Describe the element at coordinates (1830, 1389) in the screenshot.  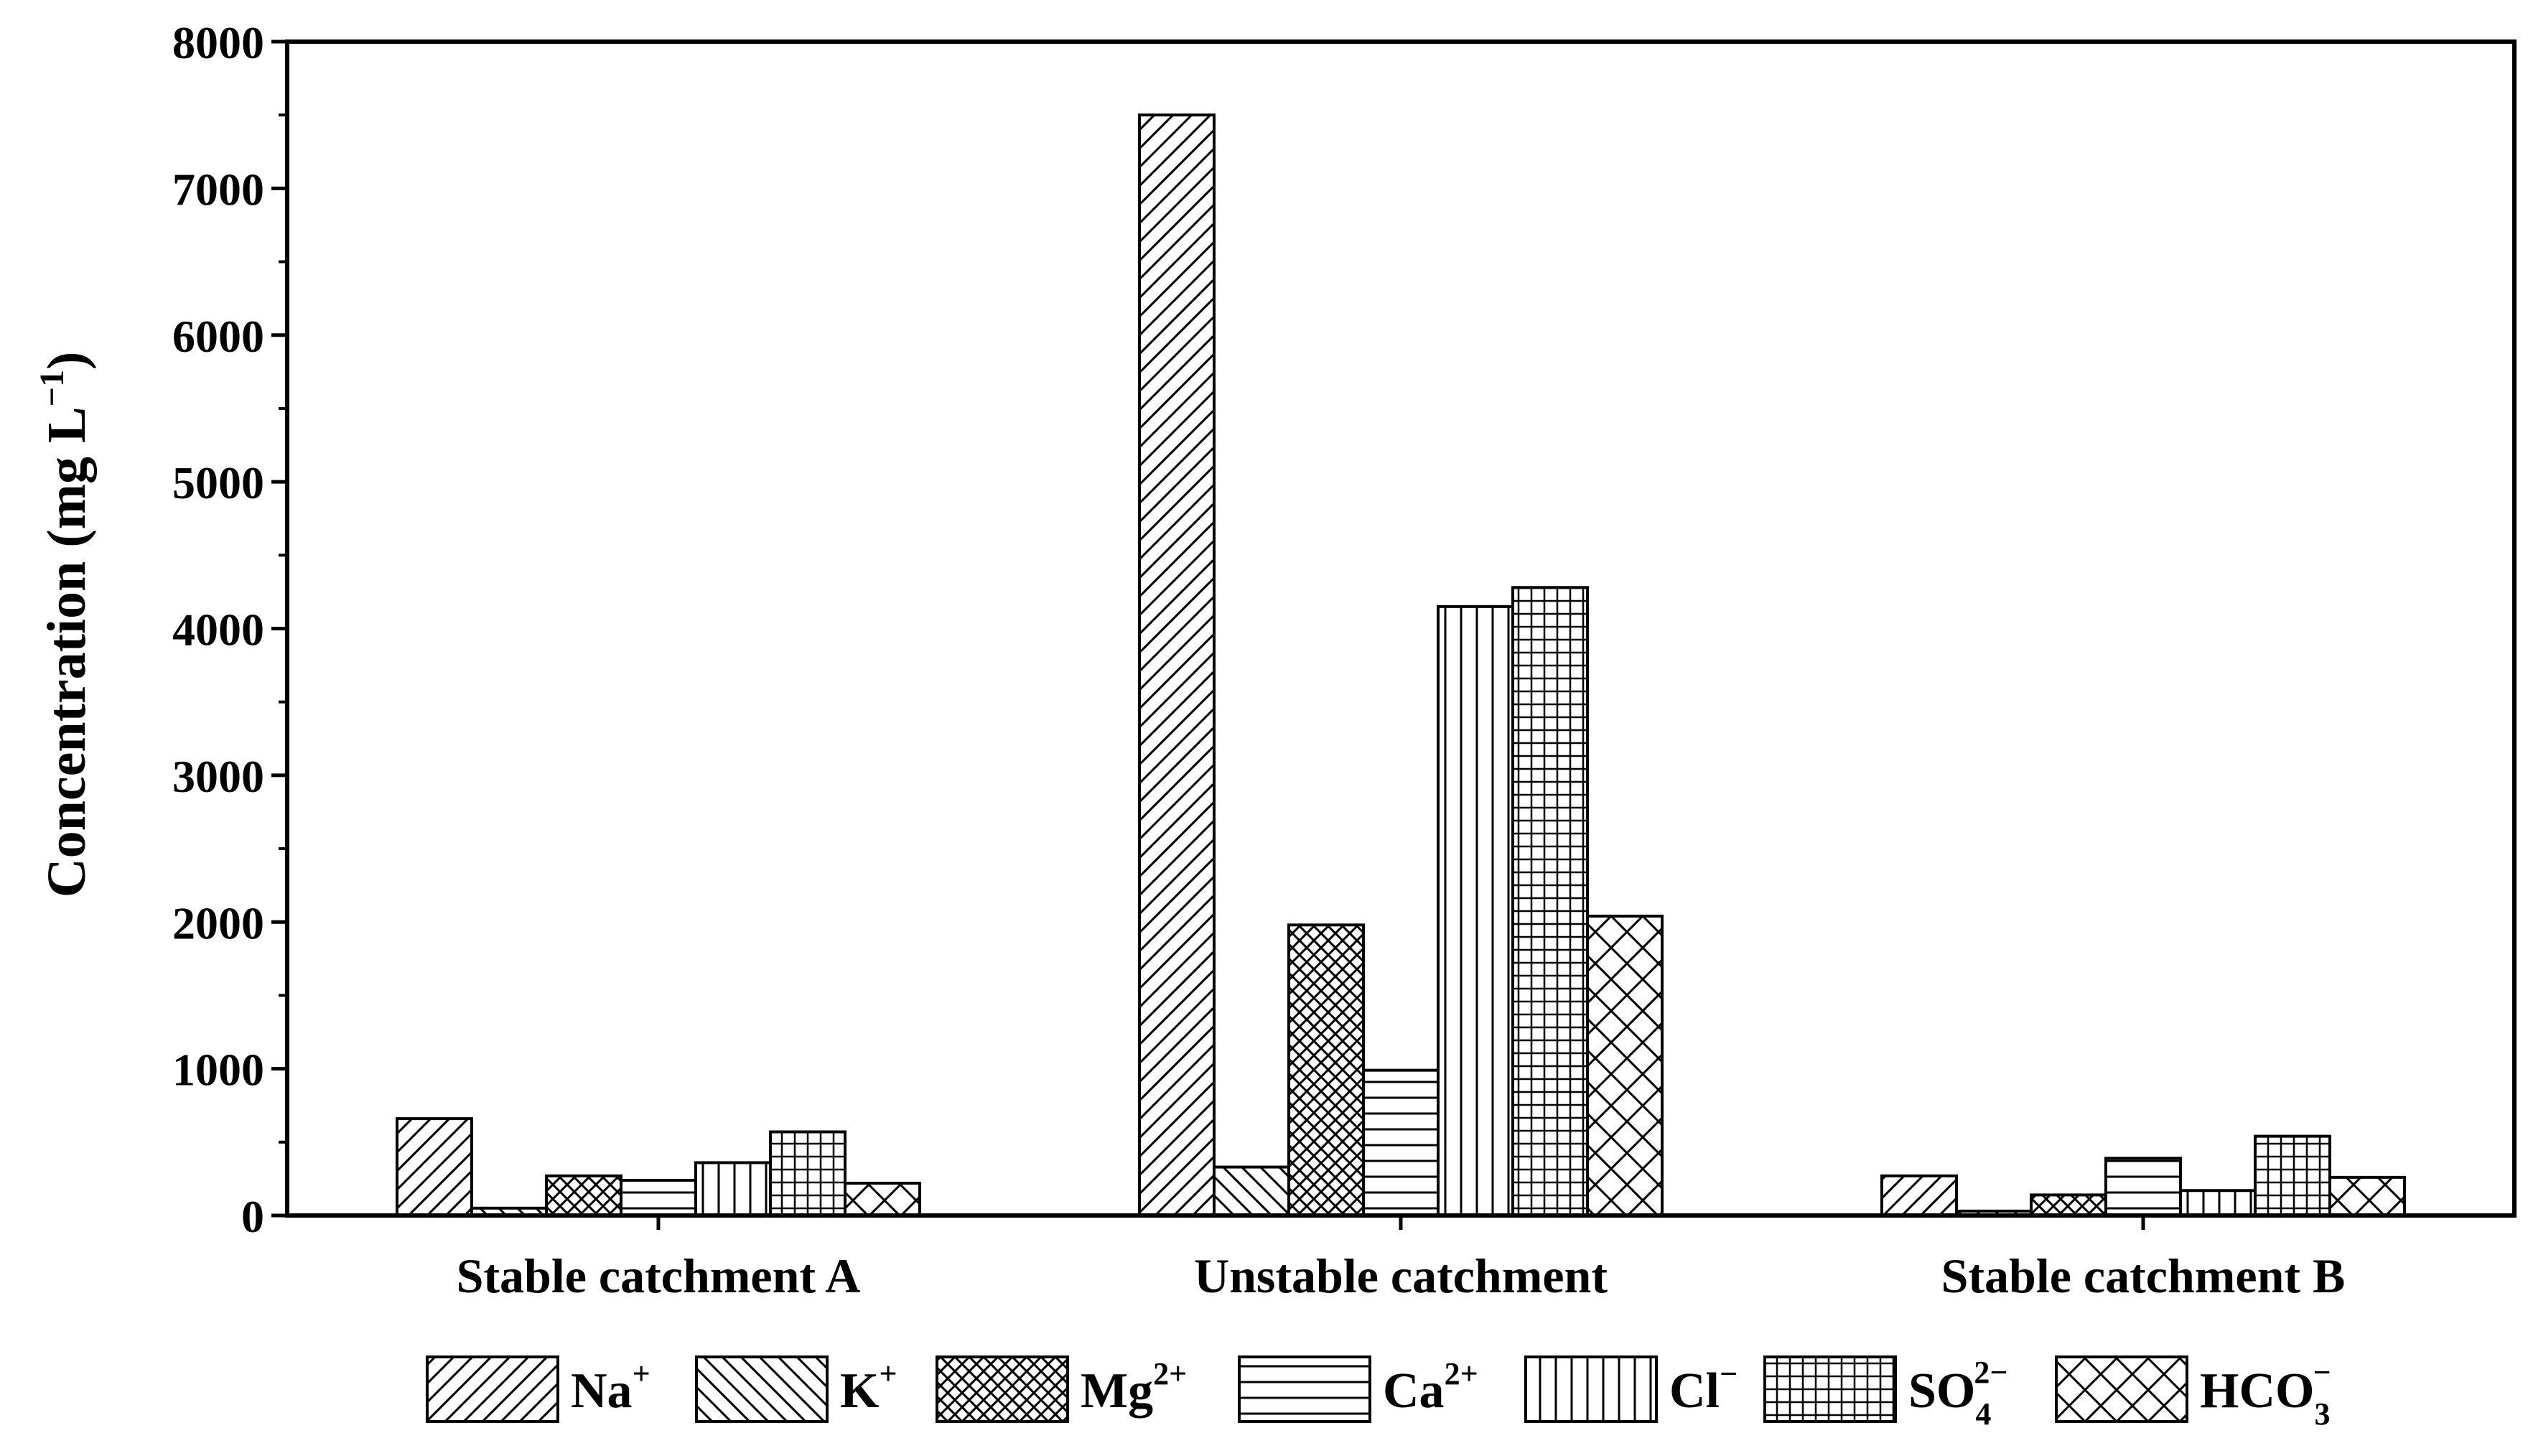
I see `legend-swatch-so` at that location.